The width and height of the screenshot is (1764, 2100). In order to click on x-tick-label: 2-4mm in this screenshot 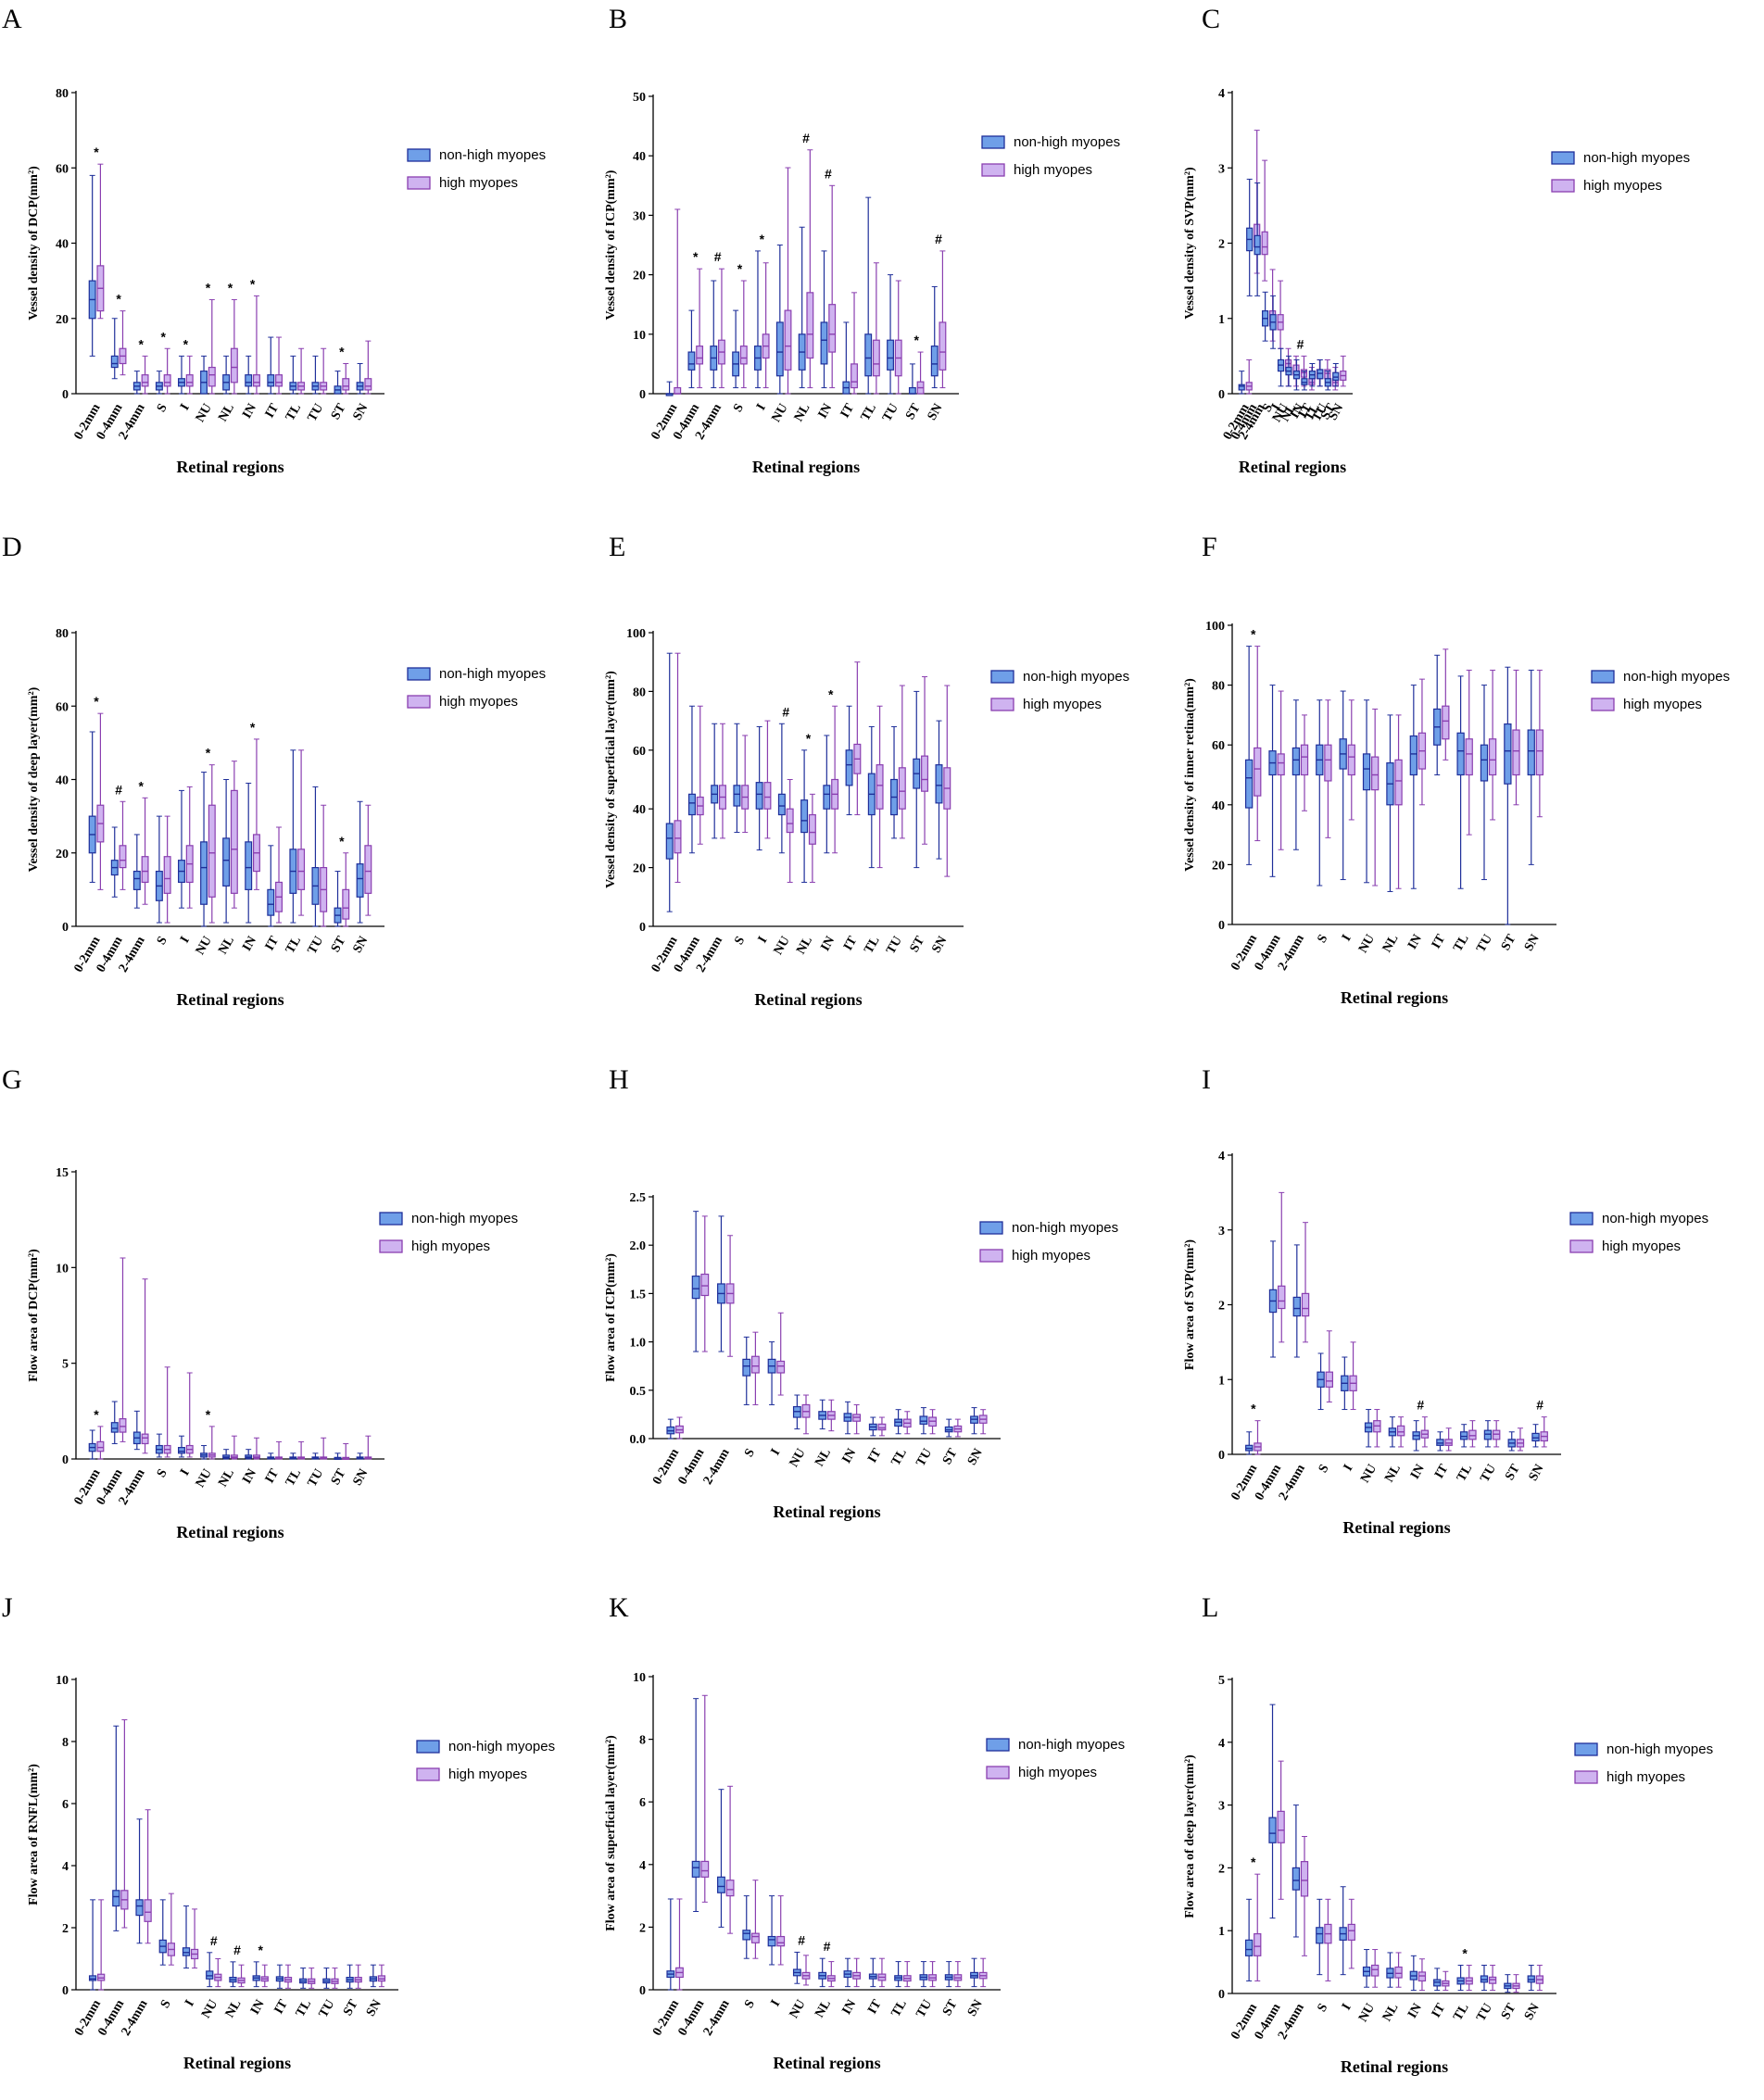, I will do `click(717, 2017)`.